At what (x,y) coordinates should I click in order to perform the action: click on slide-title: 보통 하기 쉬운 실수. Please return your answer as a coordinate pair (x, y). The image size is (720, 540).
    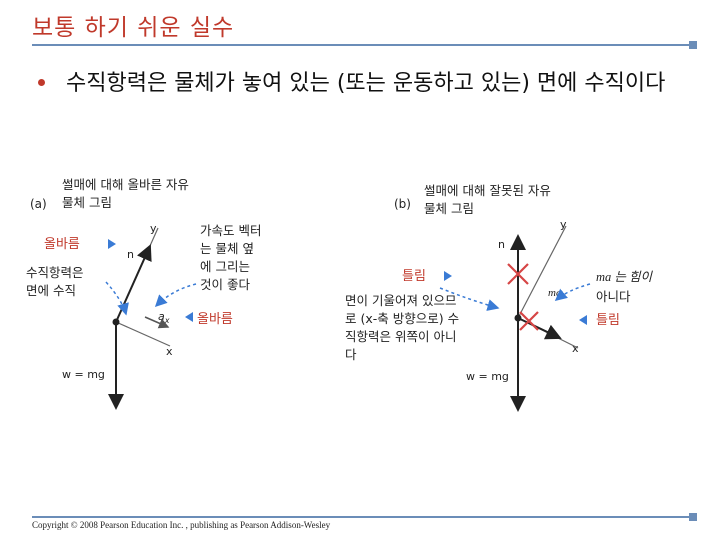
    Looking at the image, I should click on (133, 28).